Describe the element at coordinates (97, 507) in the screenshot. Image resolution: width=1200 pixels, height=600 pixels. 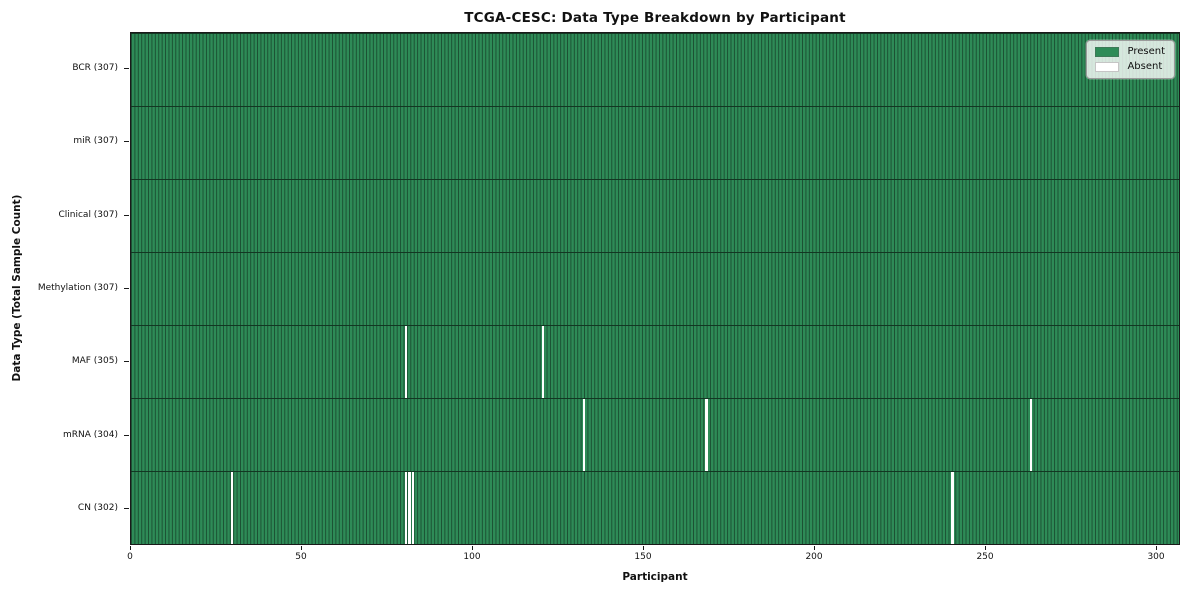
I see `y-tick-label: CN (302)` at that location.